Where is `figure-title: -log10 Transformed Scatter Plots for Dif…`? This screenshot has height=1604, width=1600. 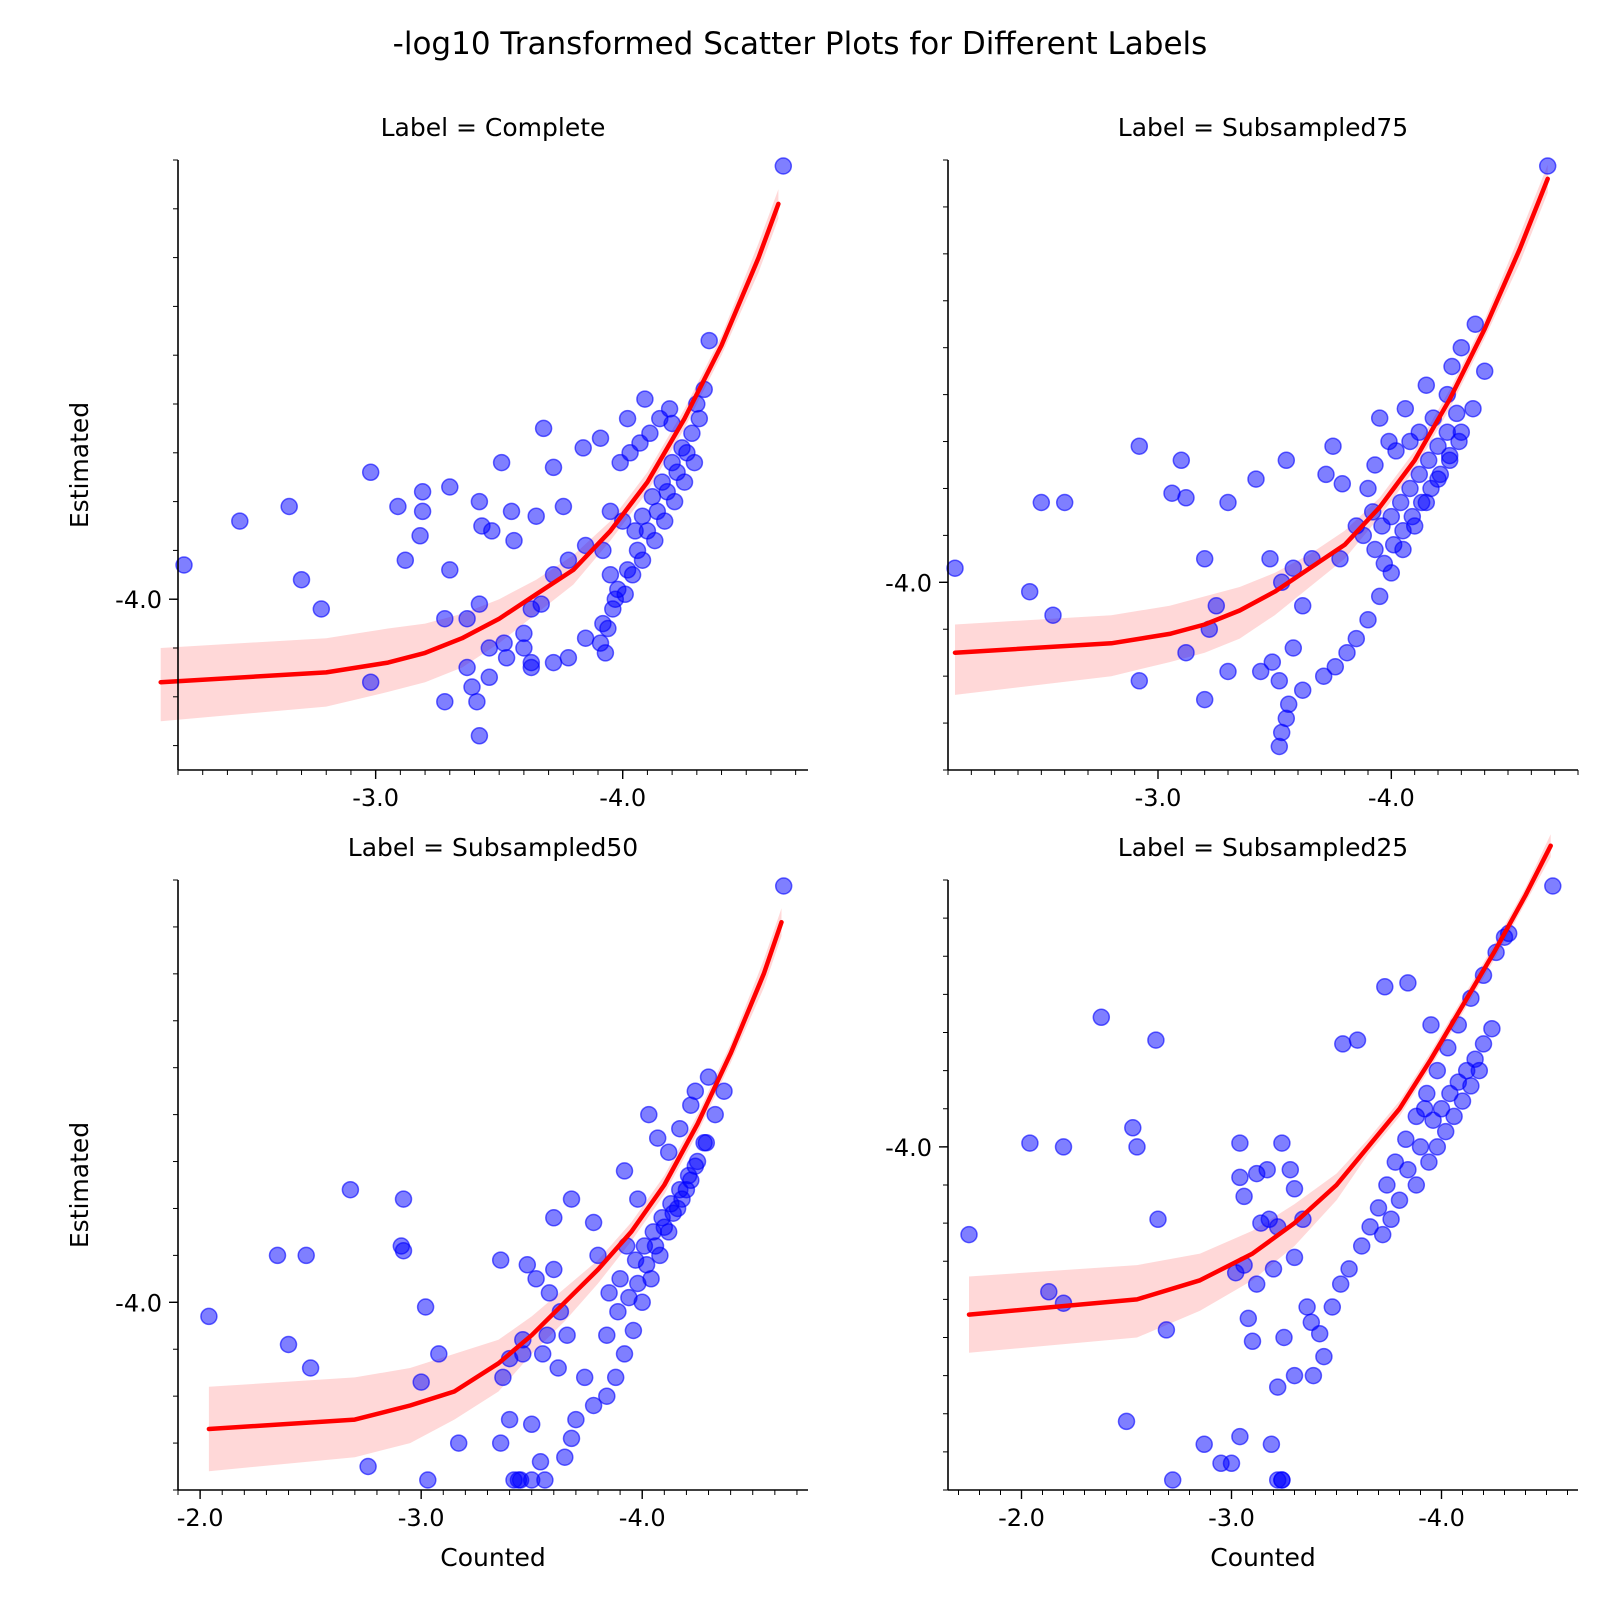 figure-title: -log10 Transformed Scatter Plots for Dif… is located at coordinates (800, 44).